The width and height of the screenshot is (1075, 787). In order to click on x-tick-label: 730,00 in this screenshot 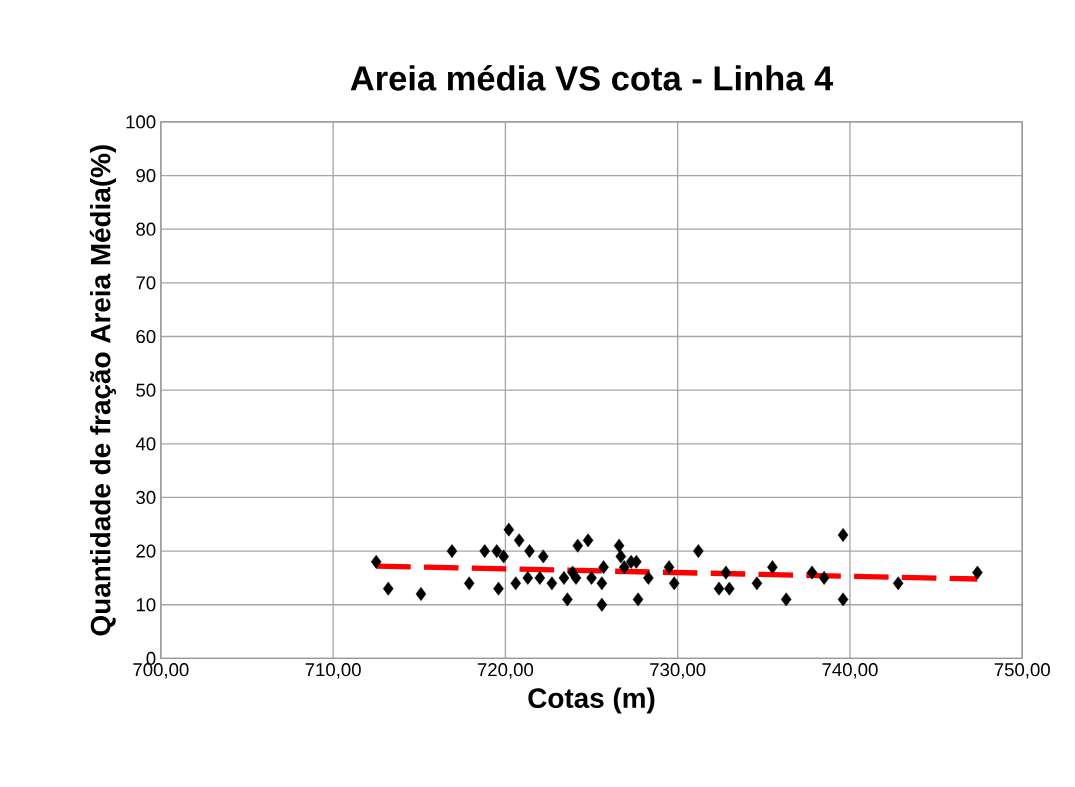, I will do `click(678, 671)`.